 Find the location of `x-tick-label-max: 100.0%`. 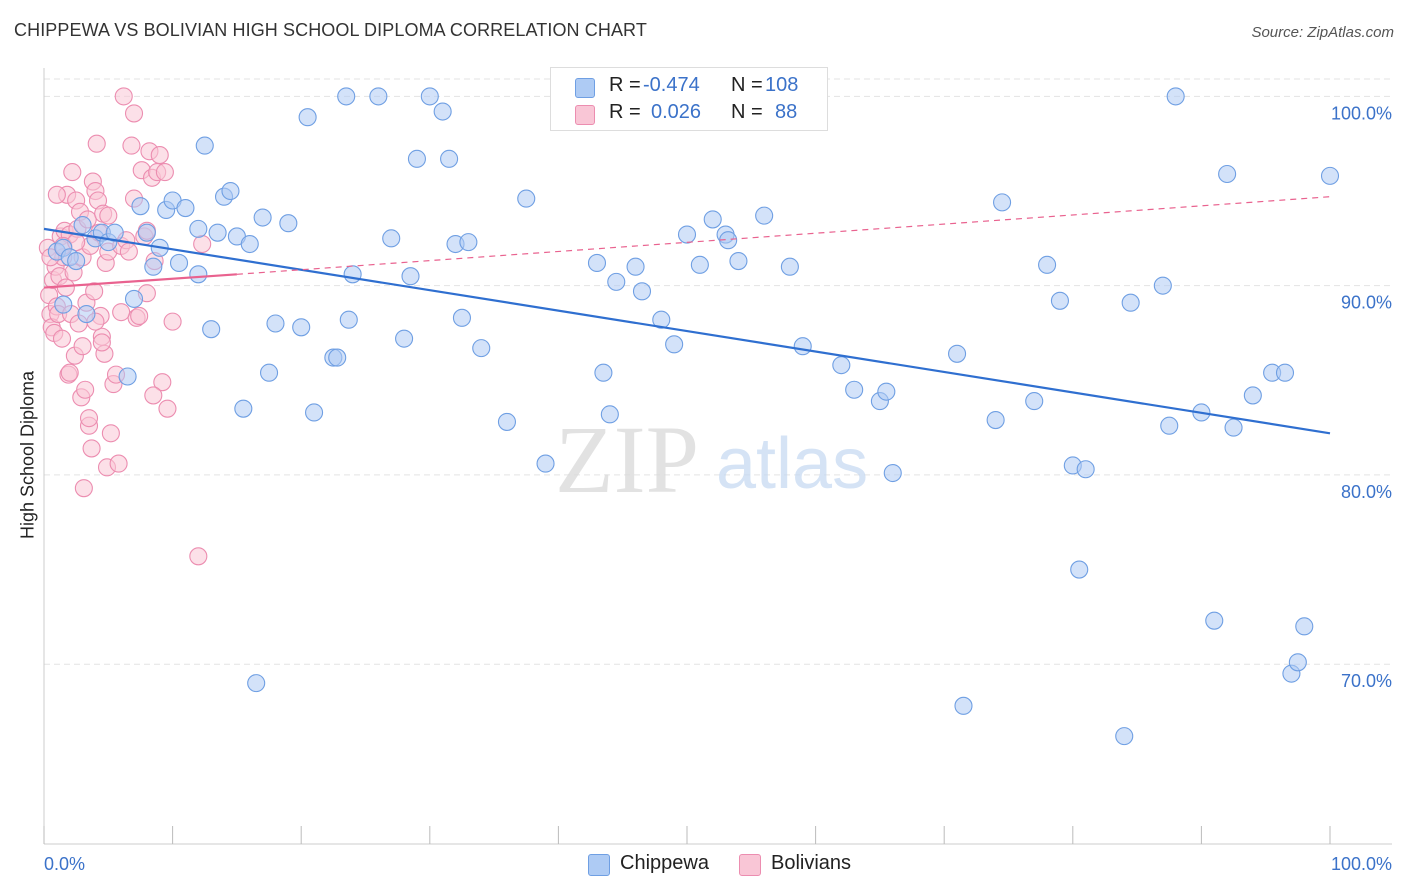

x-tick-label-max: 100.0% is located at coordinates (1361, 864).